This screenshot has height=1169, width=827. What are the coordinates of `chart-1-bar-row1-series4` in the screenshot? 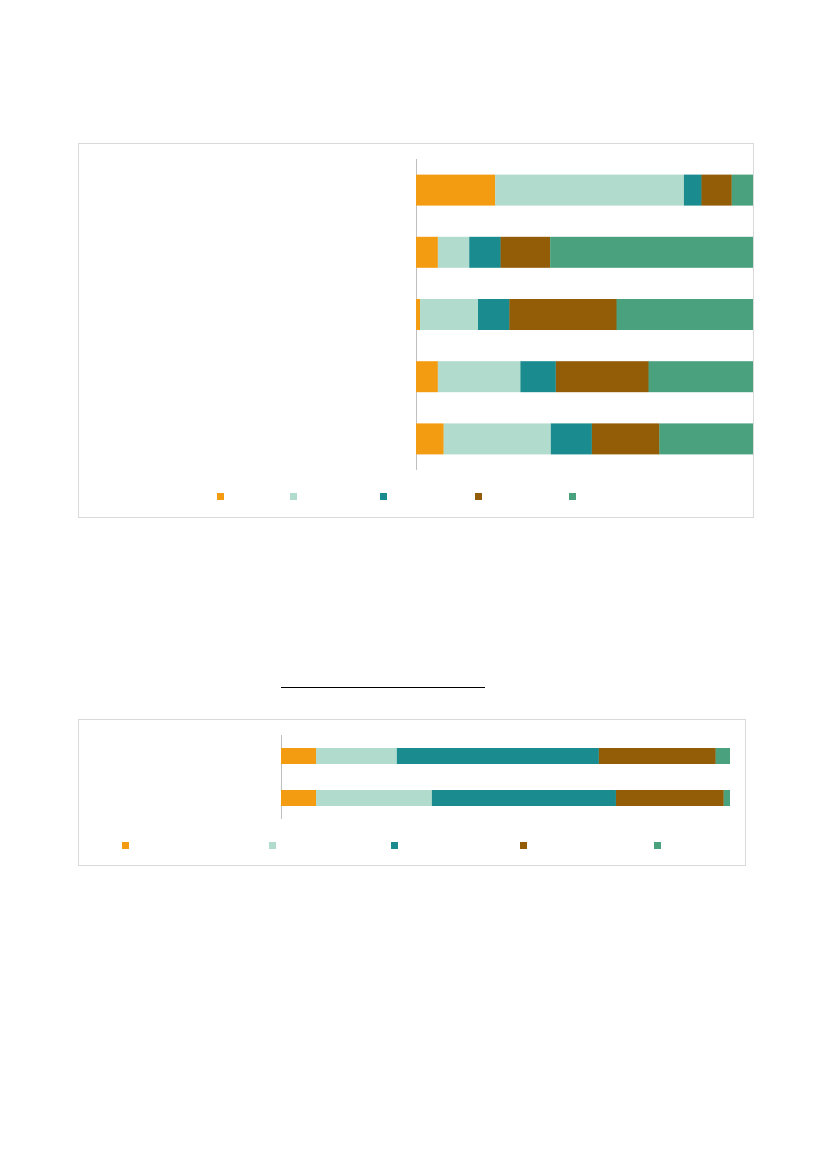 It's located at (716, 190).